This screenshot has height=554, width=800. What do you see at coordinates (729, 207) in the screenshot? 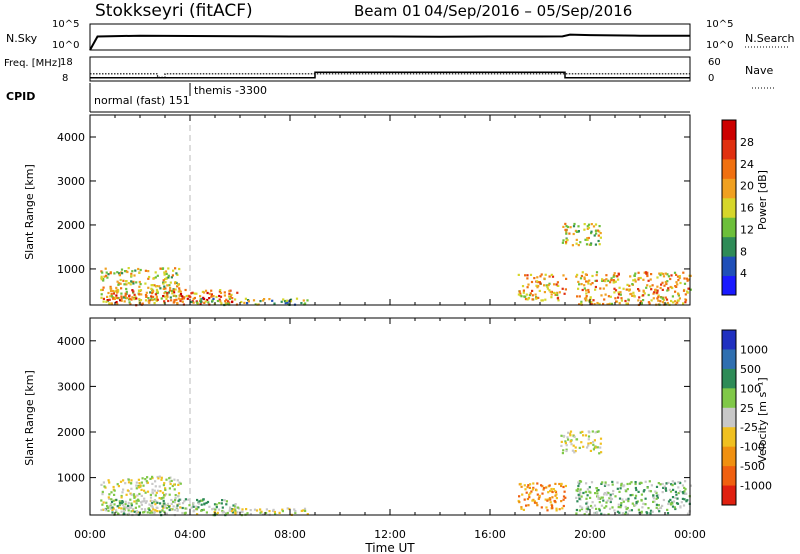
I see `power-colorbar-swatch` at bounding box center [729, 207].